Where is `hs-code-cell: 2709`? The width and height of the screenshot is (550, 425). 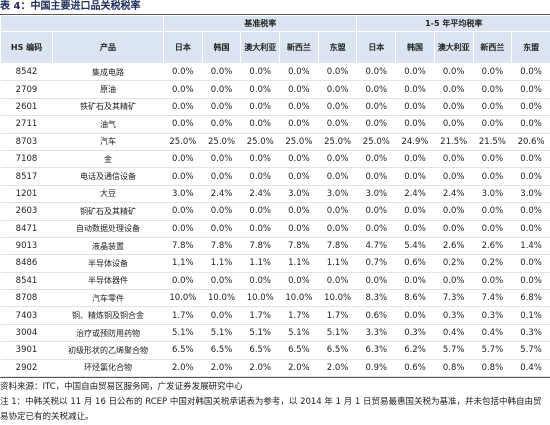
hs-code-cell: 2709 is located at coordinates (27, 89).